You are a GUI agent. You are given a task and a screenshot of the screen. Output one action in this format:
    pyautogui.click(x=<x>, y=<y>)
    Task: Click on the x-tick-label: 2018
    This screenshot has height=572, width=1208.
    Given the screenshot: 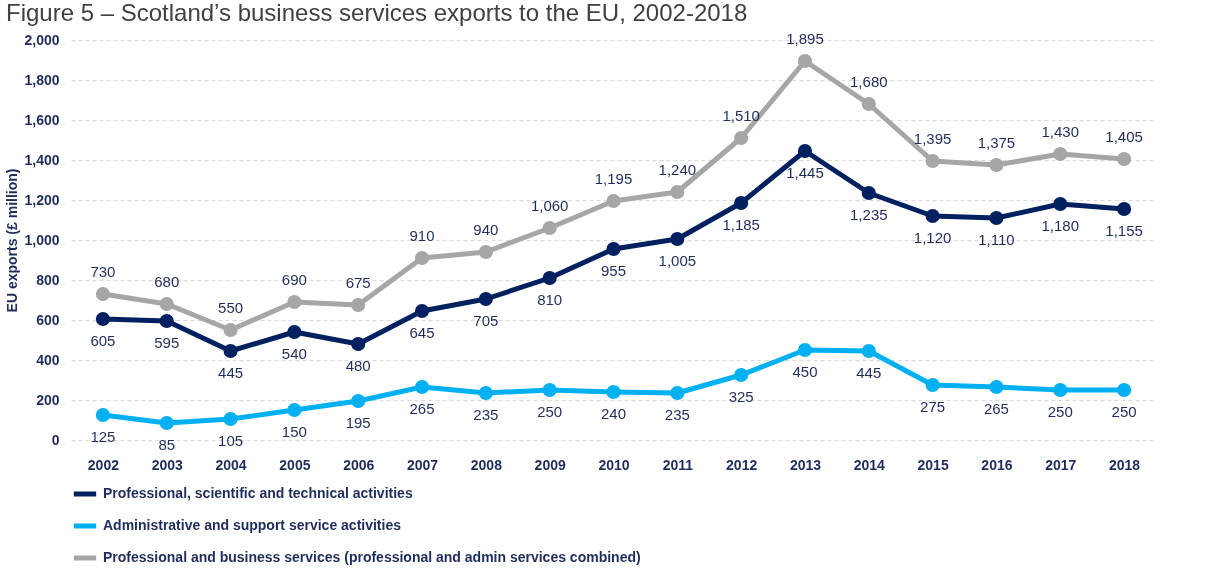 What is the action you would take?
    pyautogui.click(x=1125, y=464)
    